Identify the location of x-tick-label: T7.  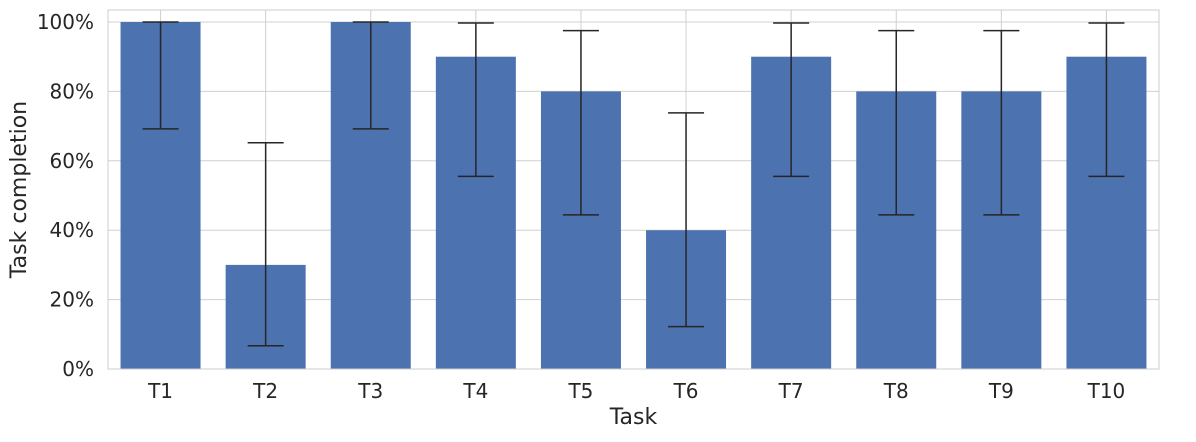
(791, 391).